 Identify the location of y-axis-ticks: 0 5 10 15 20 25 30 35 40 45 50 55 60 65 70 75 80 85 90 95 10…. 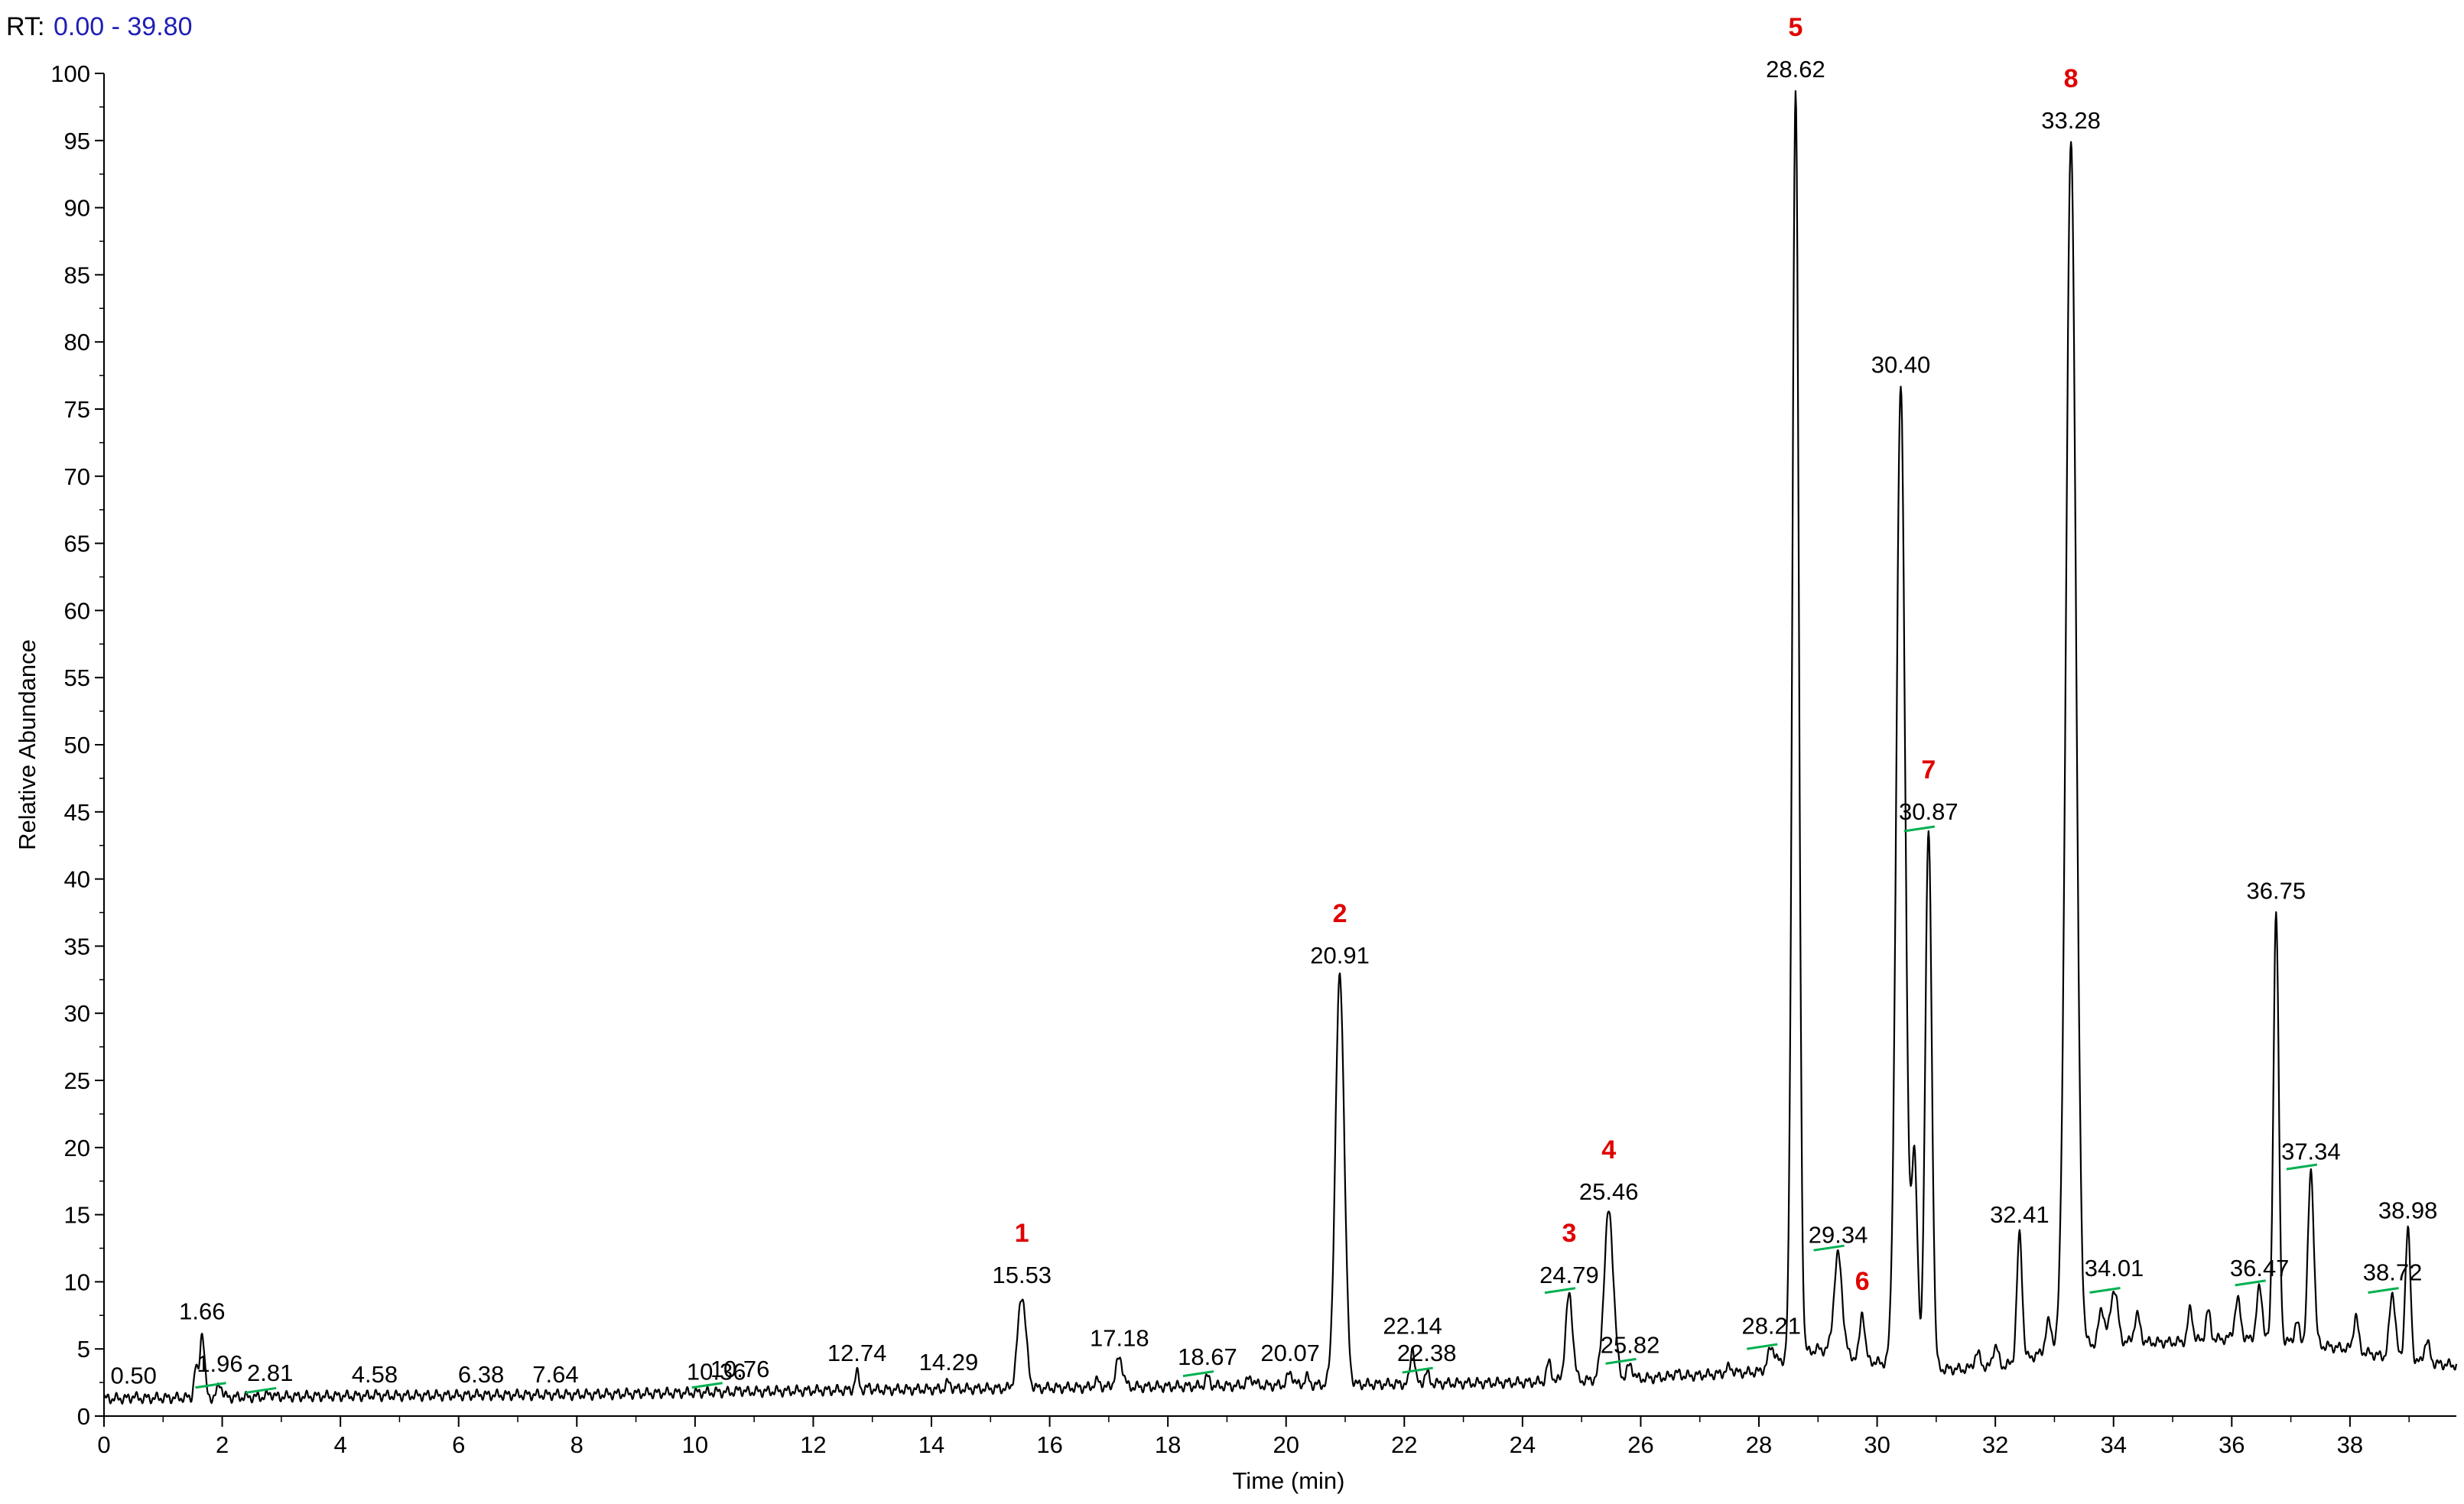
(77, 745).